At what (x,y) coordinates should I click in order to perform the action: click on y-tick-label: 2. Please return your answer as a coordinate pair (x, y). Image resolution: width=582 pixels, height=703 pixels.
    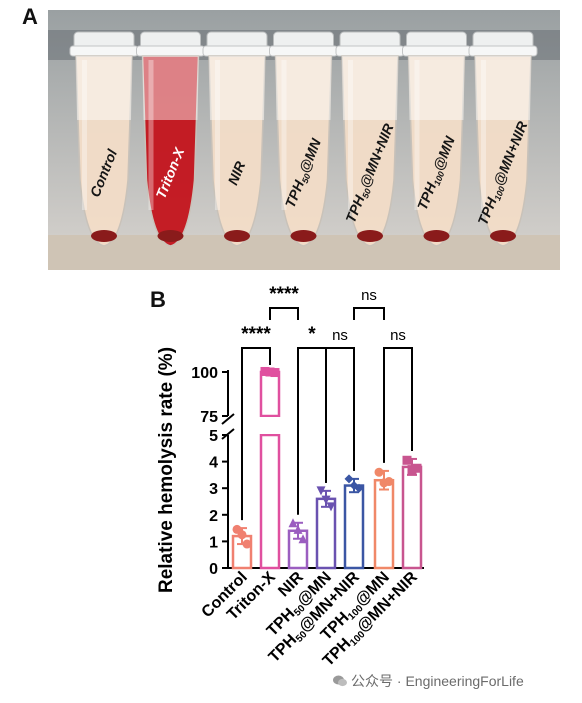
    Looking at the image, I should click on (213, 516).